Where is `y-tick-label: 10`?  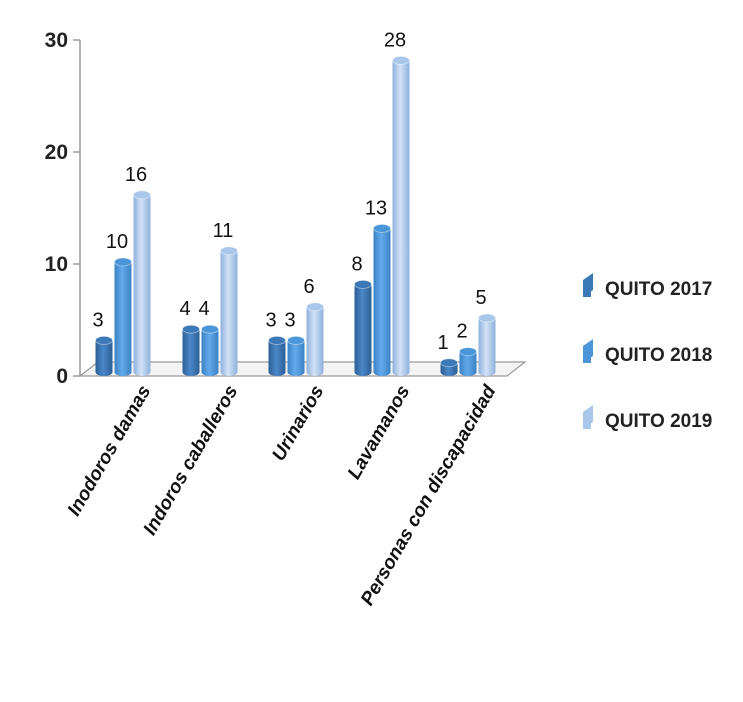 y-tick-label: 10 is located at coordinates (56, 264).